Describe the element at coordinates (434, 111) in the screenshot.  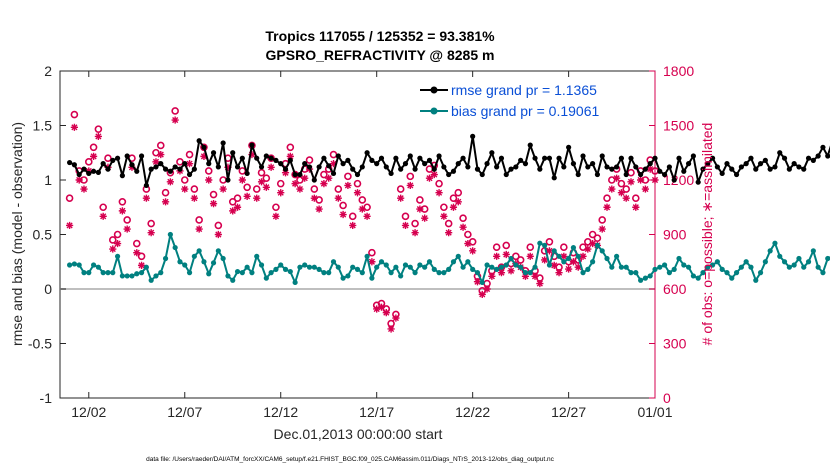
I see `legend-bias-marker` at that location.